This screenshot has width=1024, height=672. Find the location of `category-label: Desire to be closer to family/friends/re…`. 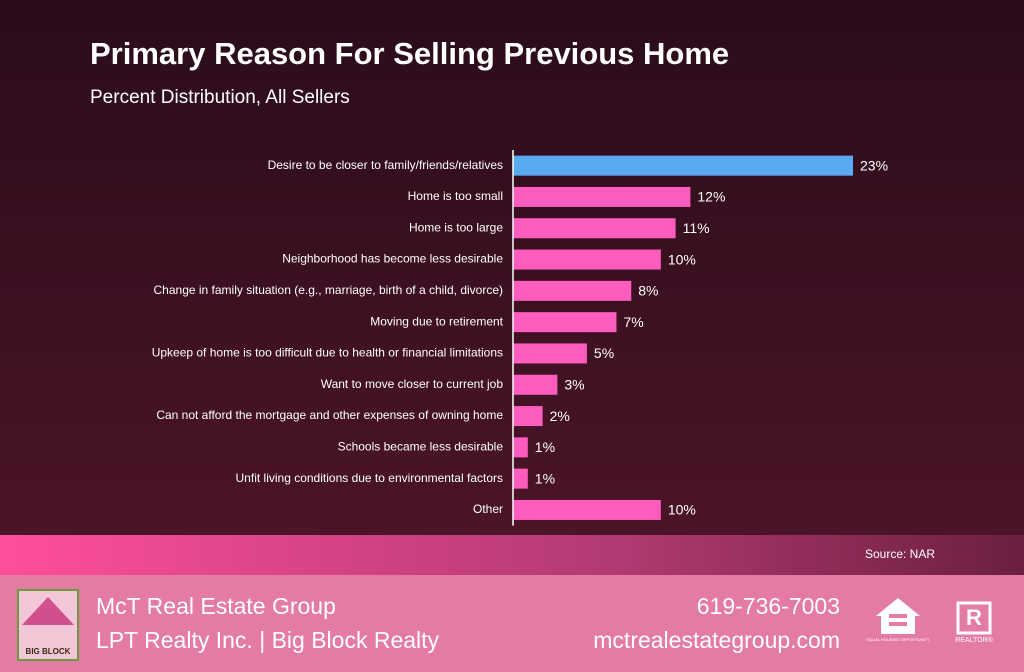

category-label: Desire to be closer to family/friends/re… is located at coordinates (385, 165).